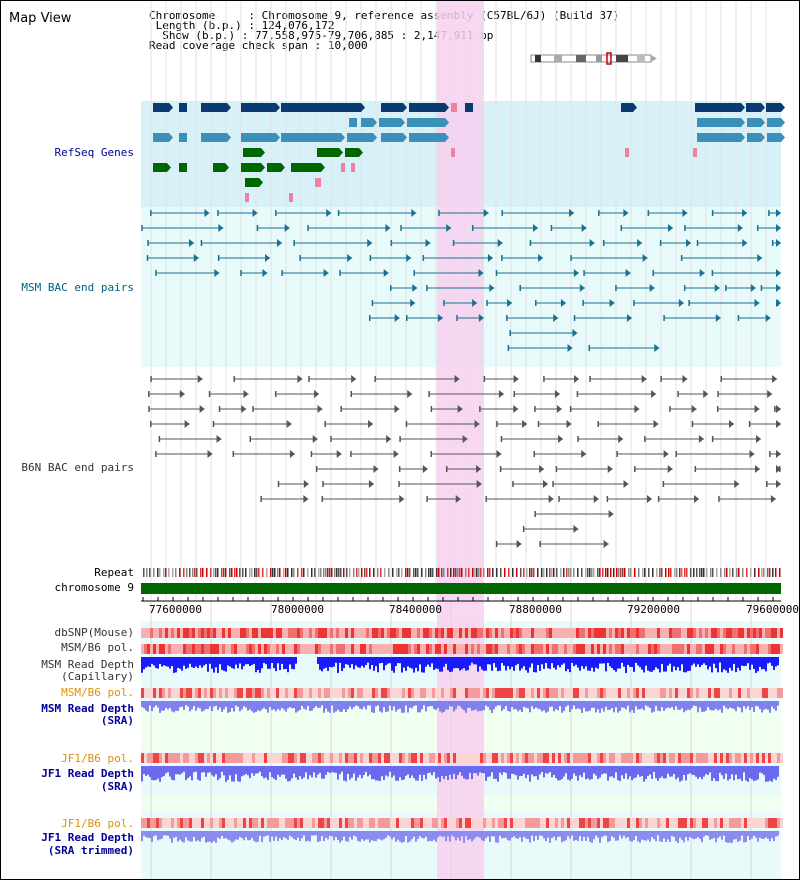 This screenshot has width=800, height=880. What do you see at coordinates (94, 587) in the screenshot?
I see `track-label-chromosome: chromosome 9` at bounding box center [94, 587].